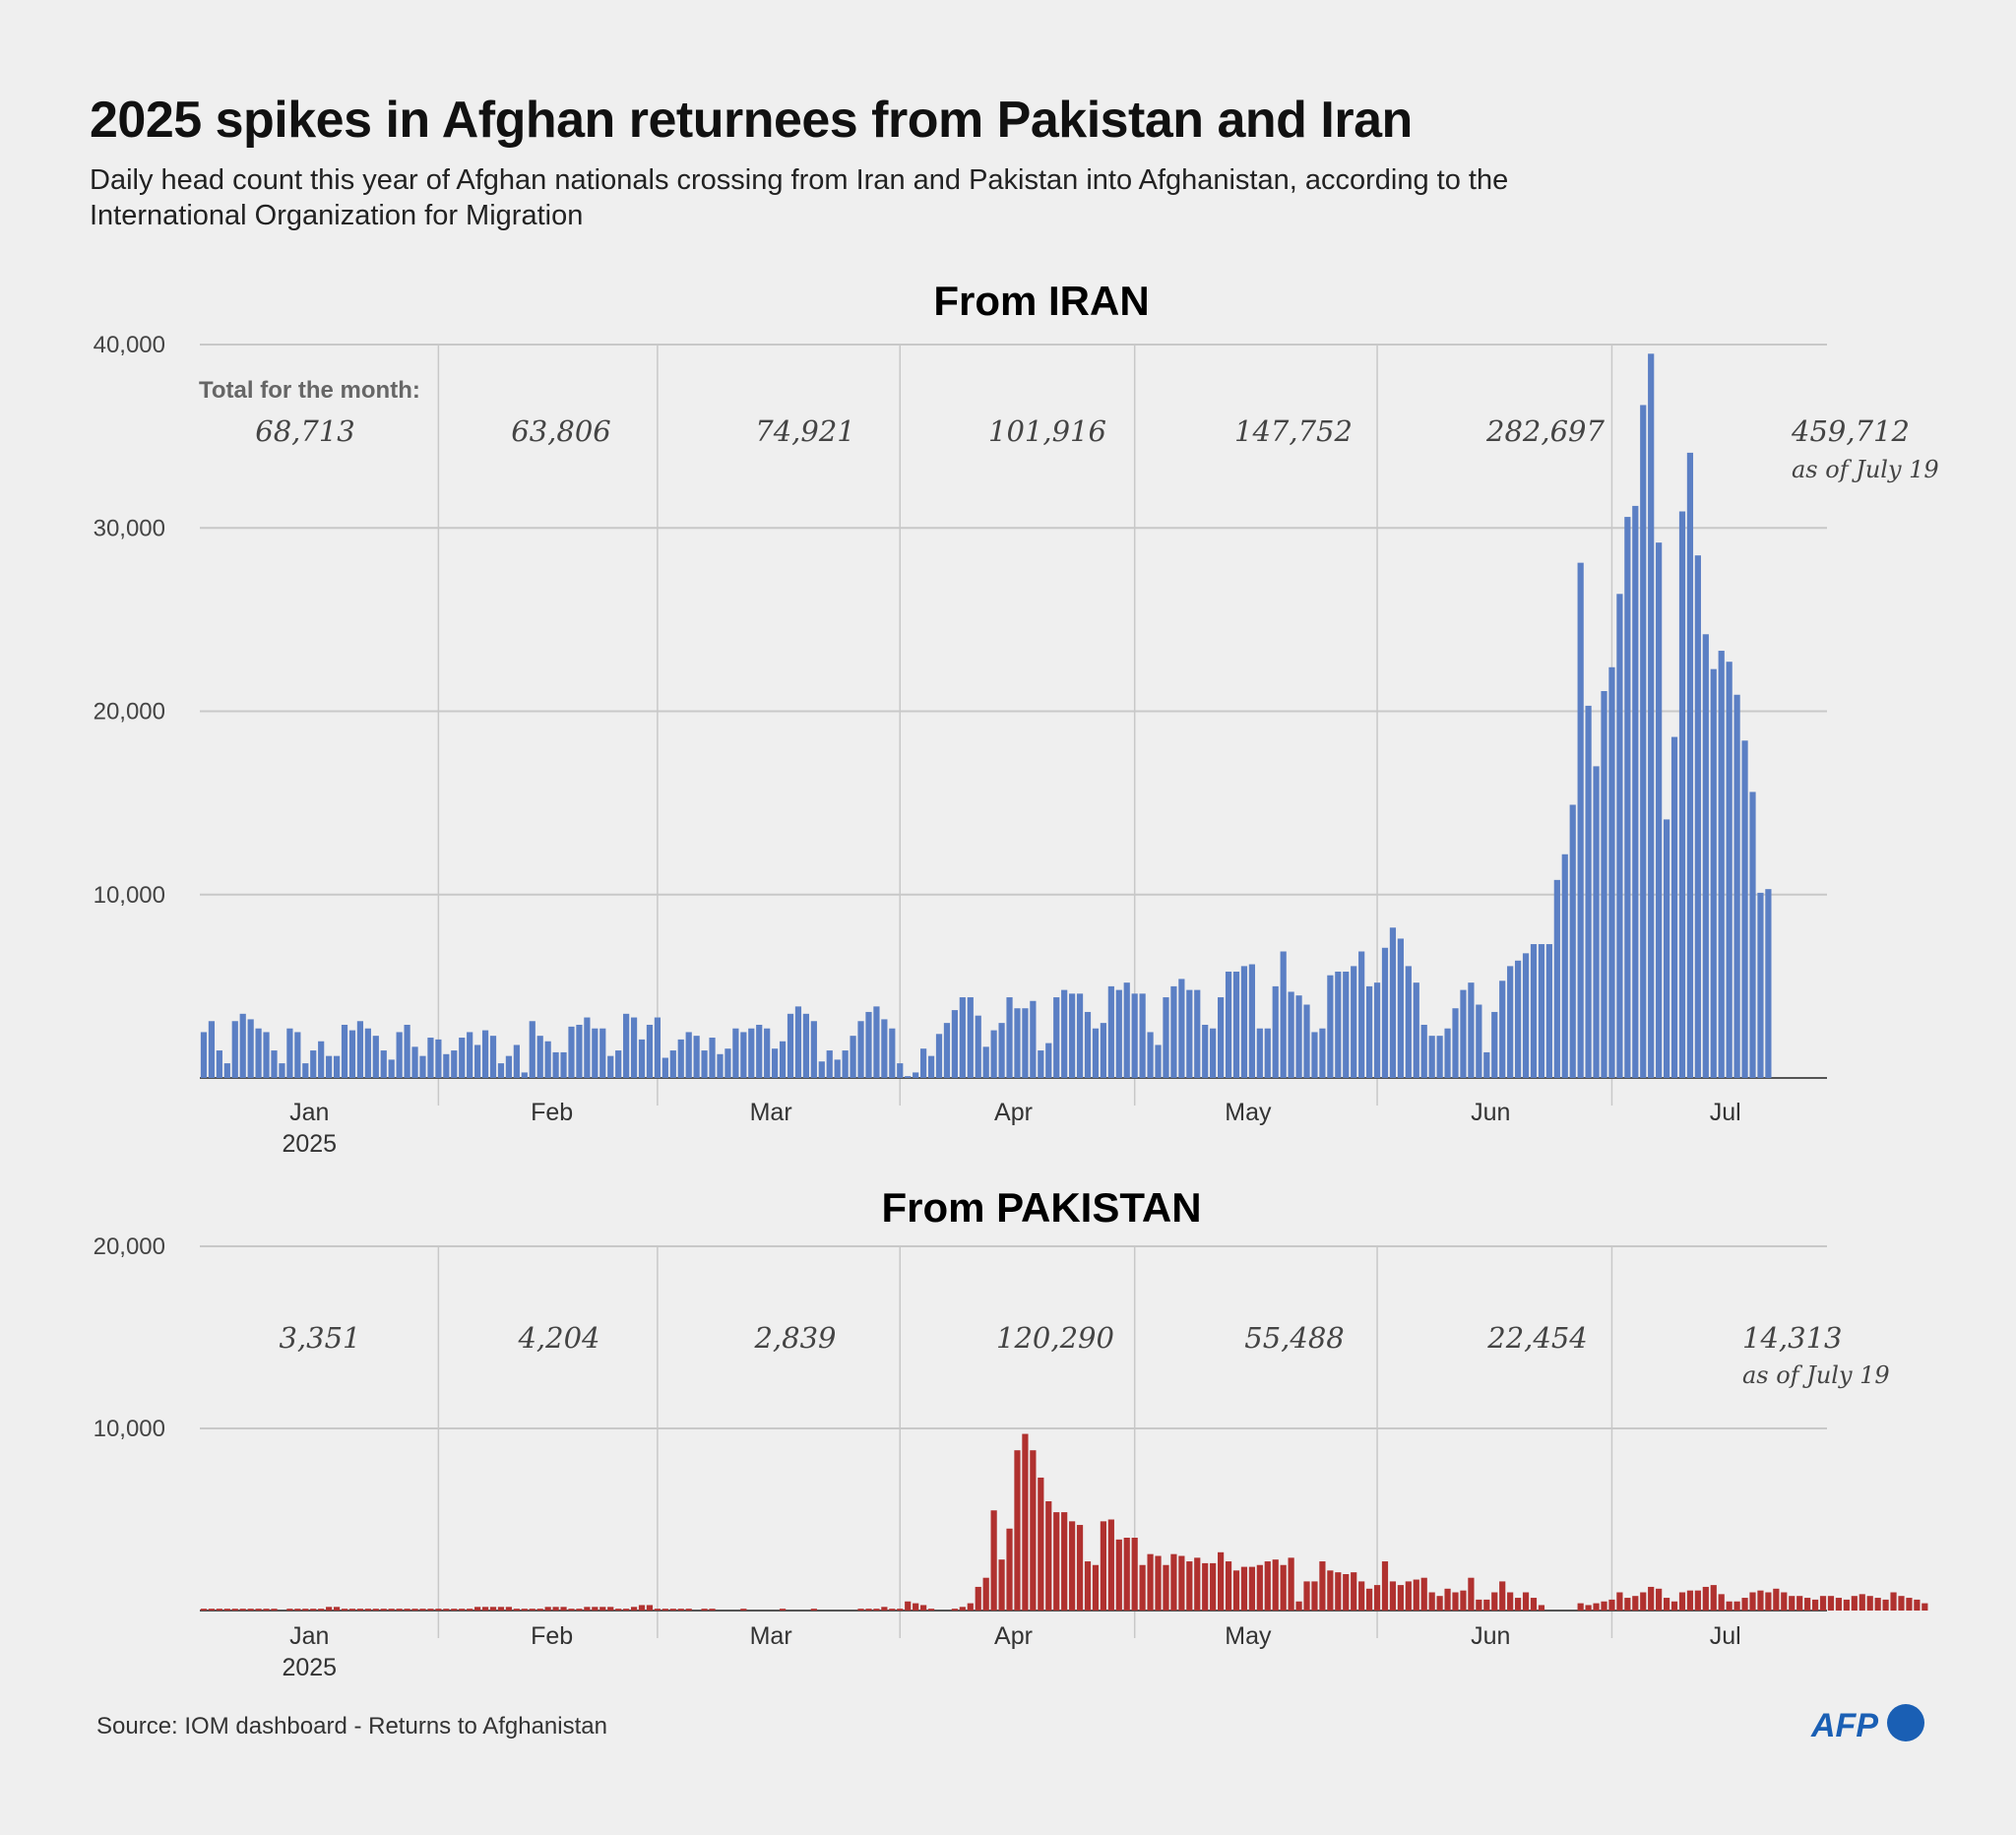 This screenshot has width=2016, height=1835. Describe the element at coordinates (1041, 1207) in the screenshot. I see `pakistan-panel-title: From PAKISTAN` at that location.